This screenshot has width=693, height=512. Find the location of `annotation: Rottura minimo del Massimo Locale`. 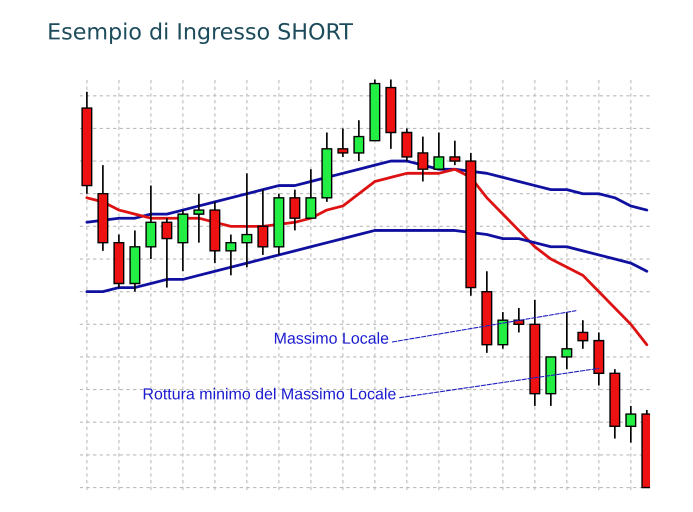

annotation: Rottura minimo del Massimo Locale is located at coordinates (270, 394).